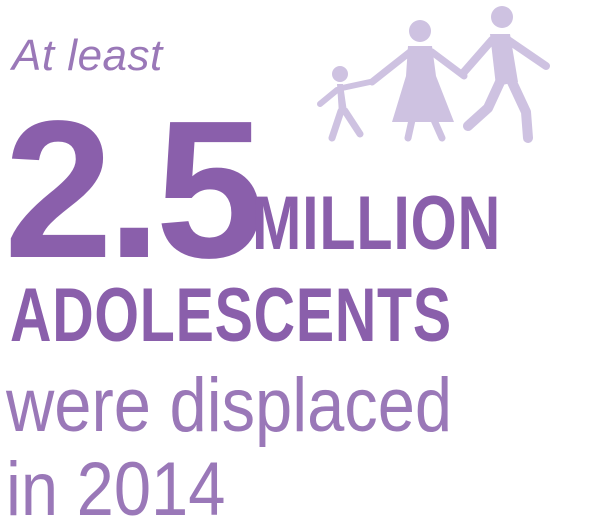 The image size is (597, 532). Describe the element at coordinates (87, 55) in the screenshot. I see `lead-text: At least` at that location.